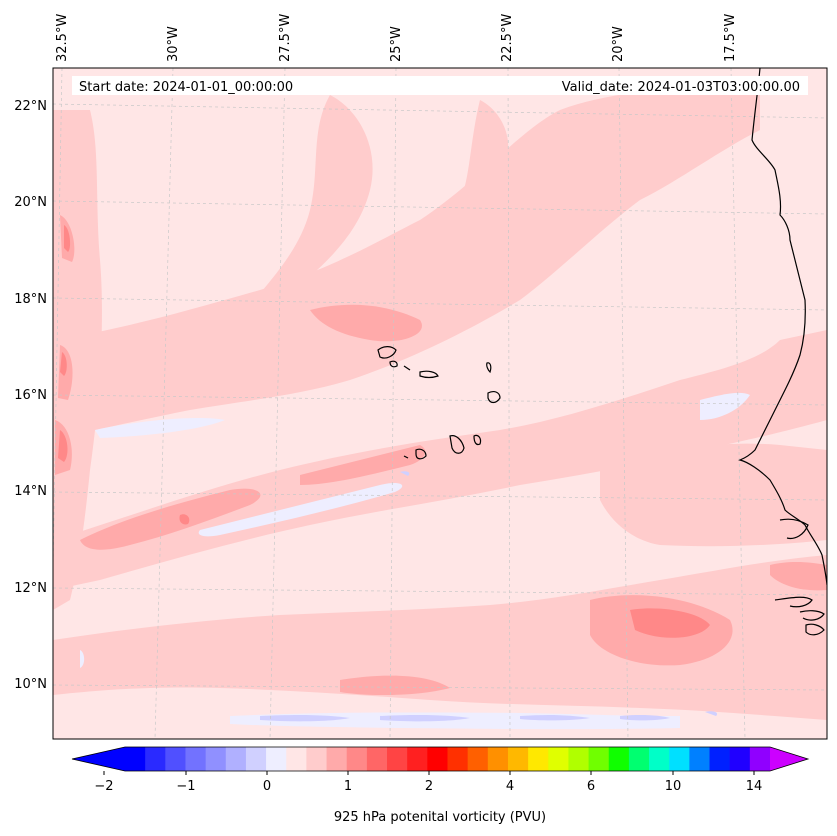 This screenshot has width=837, height=836. Describe the element at coordinates (789, 759) in the screenshot. I see `colorbar-extend-high` at that location.